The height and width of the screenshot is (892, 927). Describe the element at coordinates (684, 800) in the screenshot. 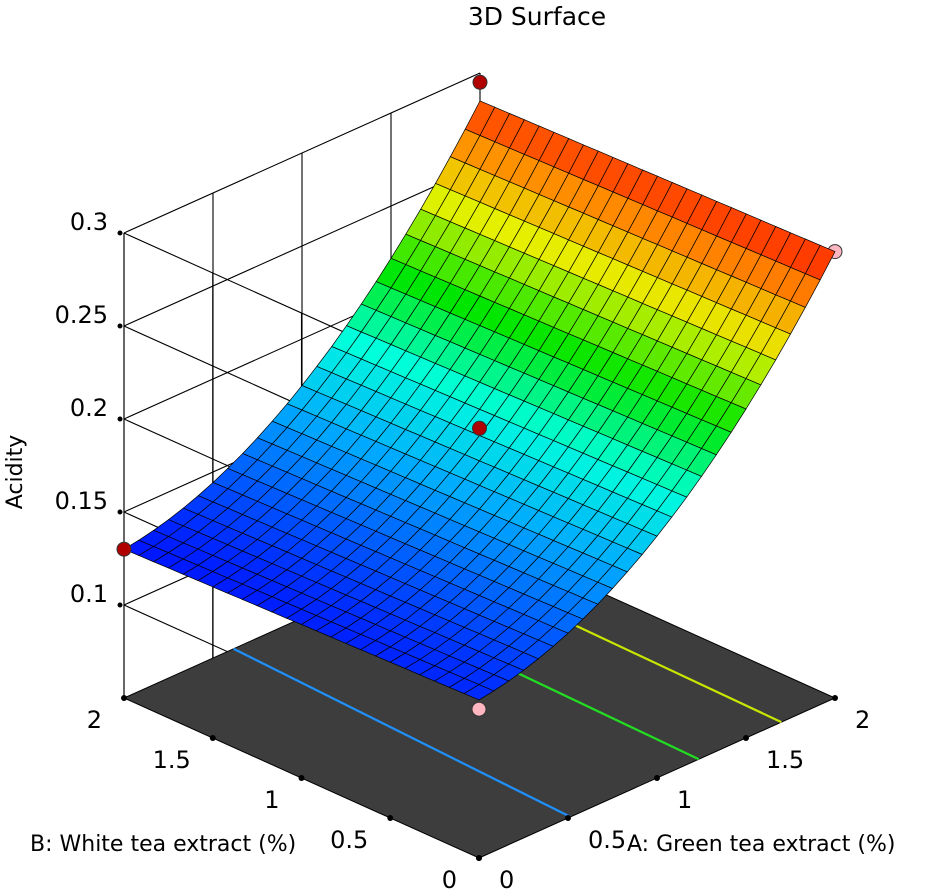

I see `a-tick-label: 1` at that location.